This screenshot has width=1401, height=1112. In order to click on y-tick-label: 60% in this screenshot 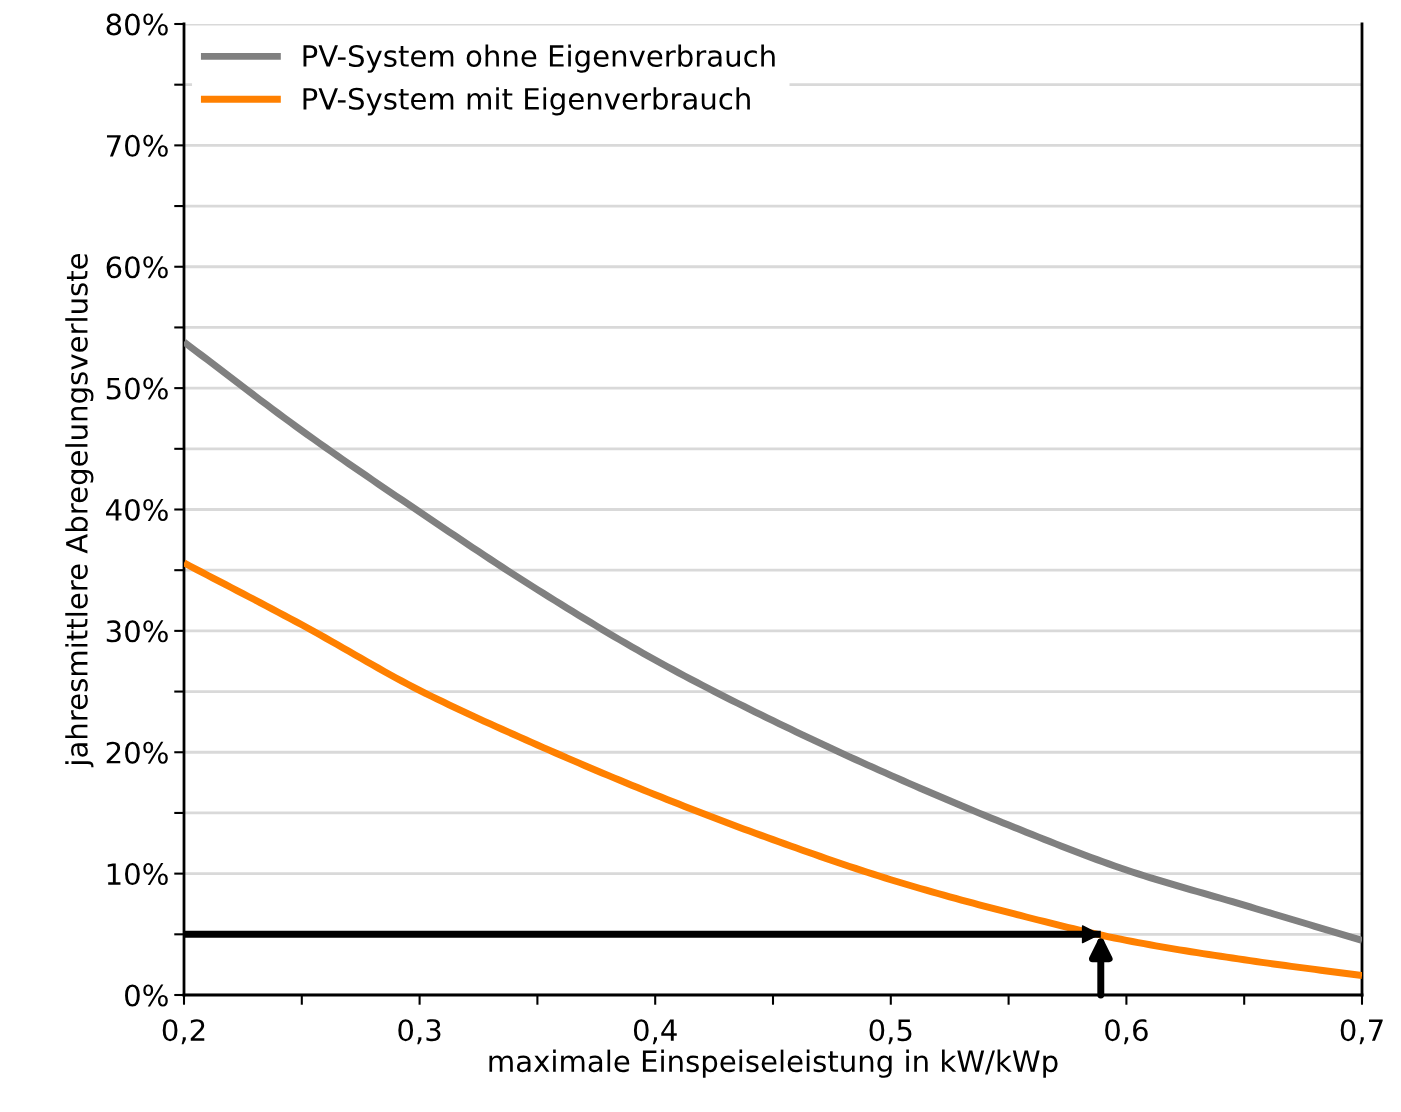, I will do `click(137, 267)`.